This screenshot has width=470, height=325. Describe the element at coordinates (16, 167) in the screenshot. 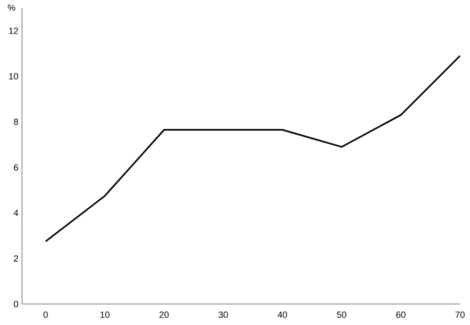

I see `y-tick-label: 6` at that location.